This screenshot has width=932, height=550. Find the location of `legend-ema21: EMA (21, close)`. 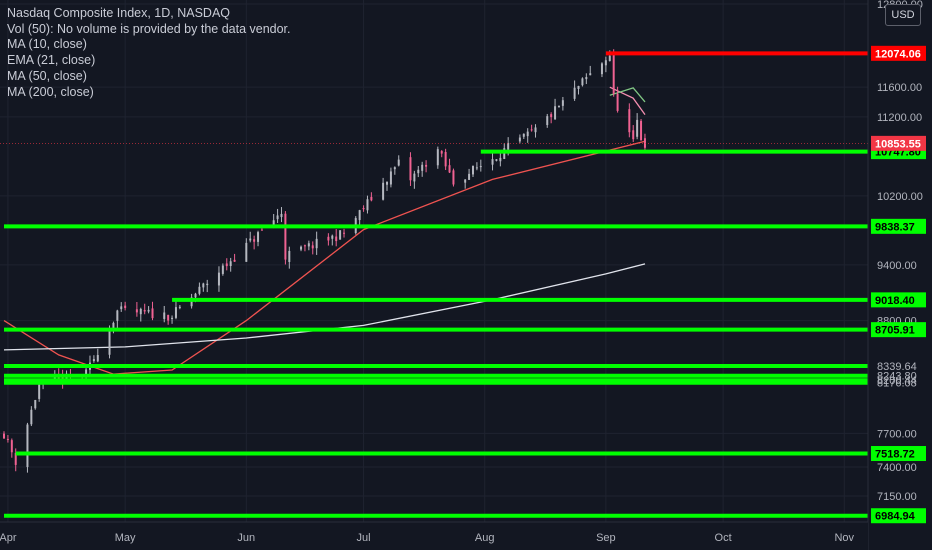

legend-ema21: EMA (21, close) is located at coordinates (51, 60).